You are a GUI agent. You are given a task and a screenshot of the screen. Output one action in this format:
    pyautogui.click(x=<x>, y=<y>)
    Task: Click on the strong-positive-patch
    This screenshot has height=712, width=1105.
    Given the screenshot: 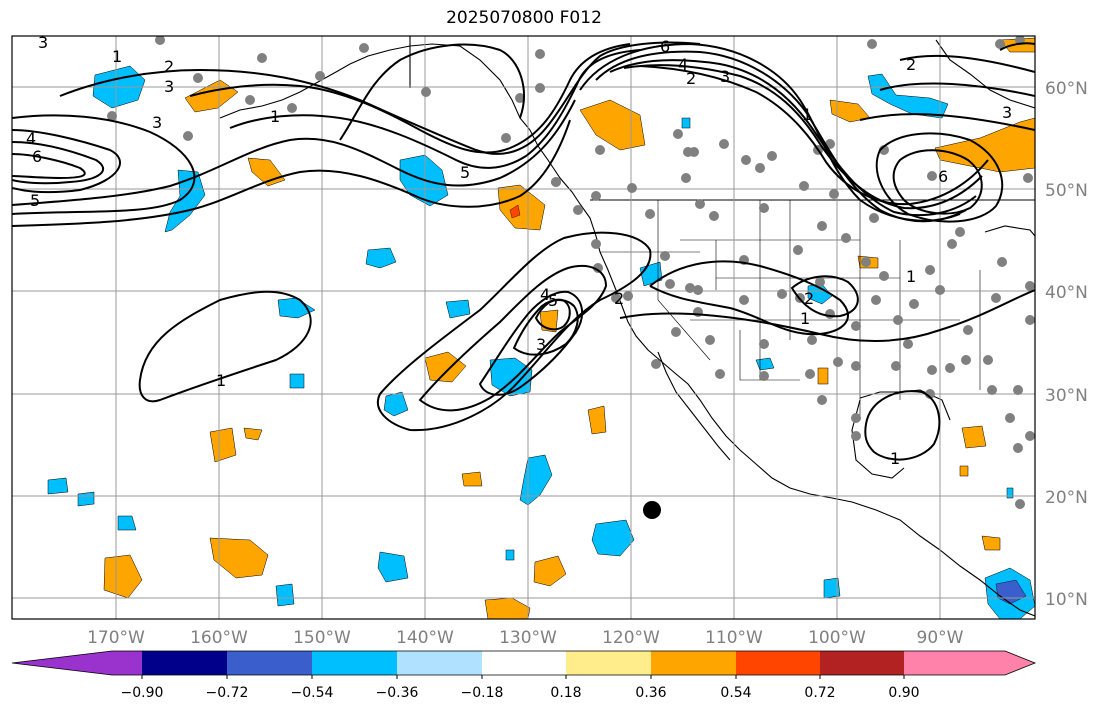 What is the action you would take?
    pyautogui.click(x=515, y=211)
    